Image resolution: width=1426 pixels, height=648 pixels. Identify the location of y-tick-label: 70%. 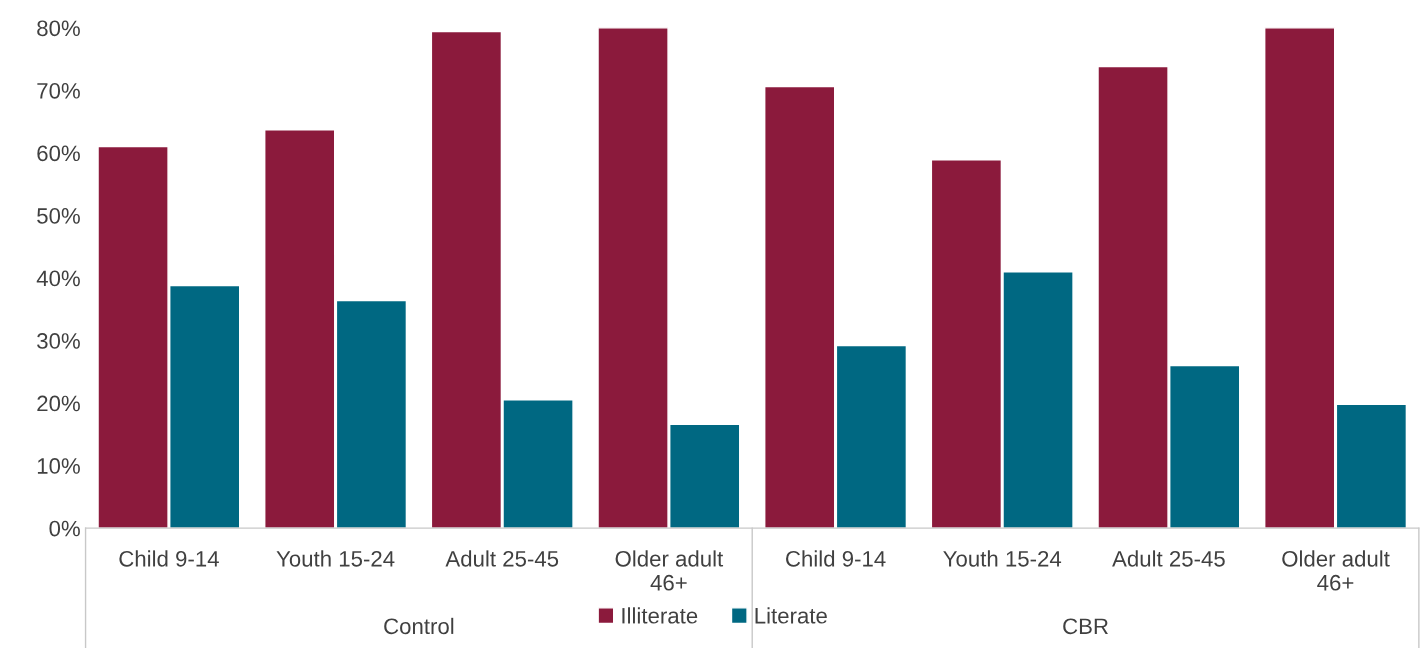
(58, 90).